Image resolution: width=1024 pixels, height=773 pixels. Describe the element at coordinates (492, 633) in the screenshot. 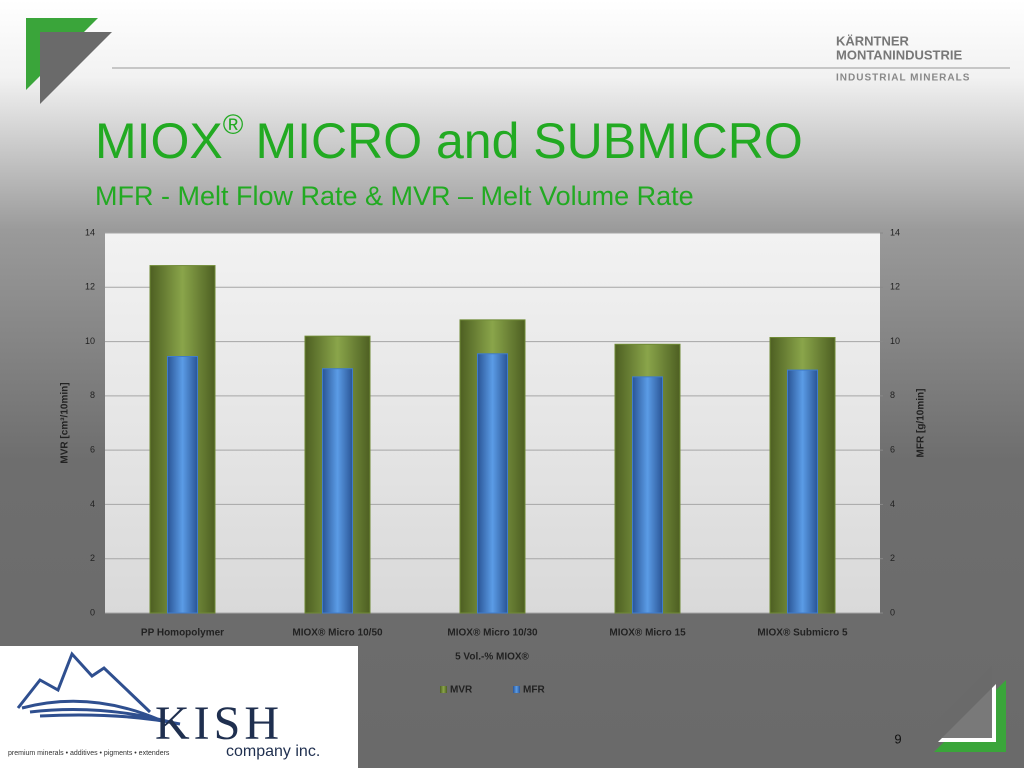

I see `x-tick-label: MIOX® Micro 10/30` at that location.